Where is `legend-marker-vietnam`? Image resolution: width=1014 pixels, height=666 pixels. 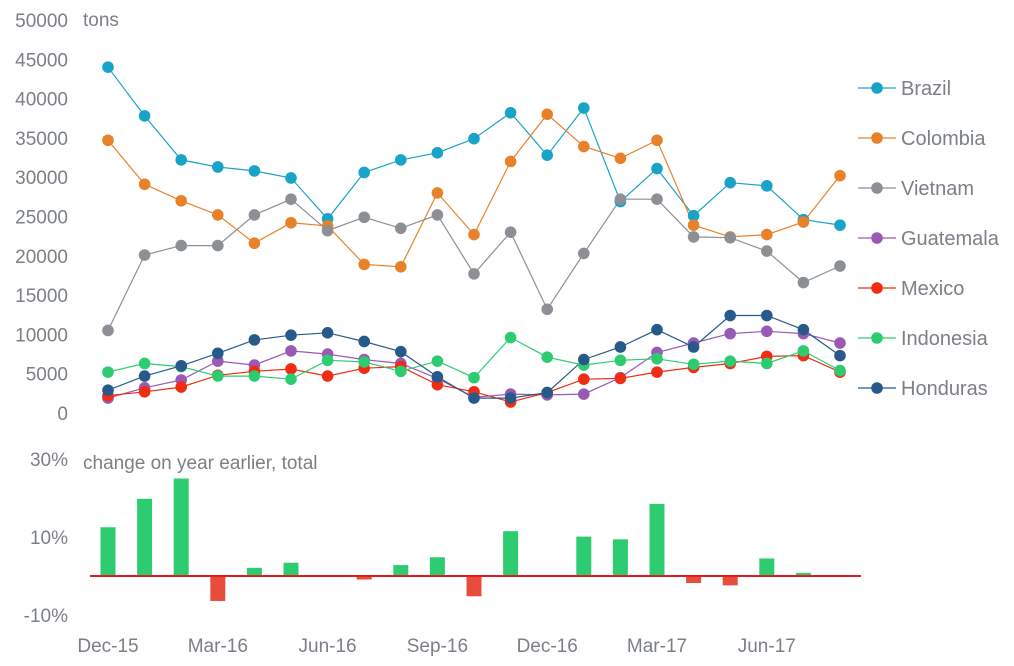
legend-marker-vietnam is located at coordinates (877, 188).